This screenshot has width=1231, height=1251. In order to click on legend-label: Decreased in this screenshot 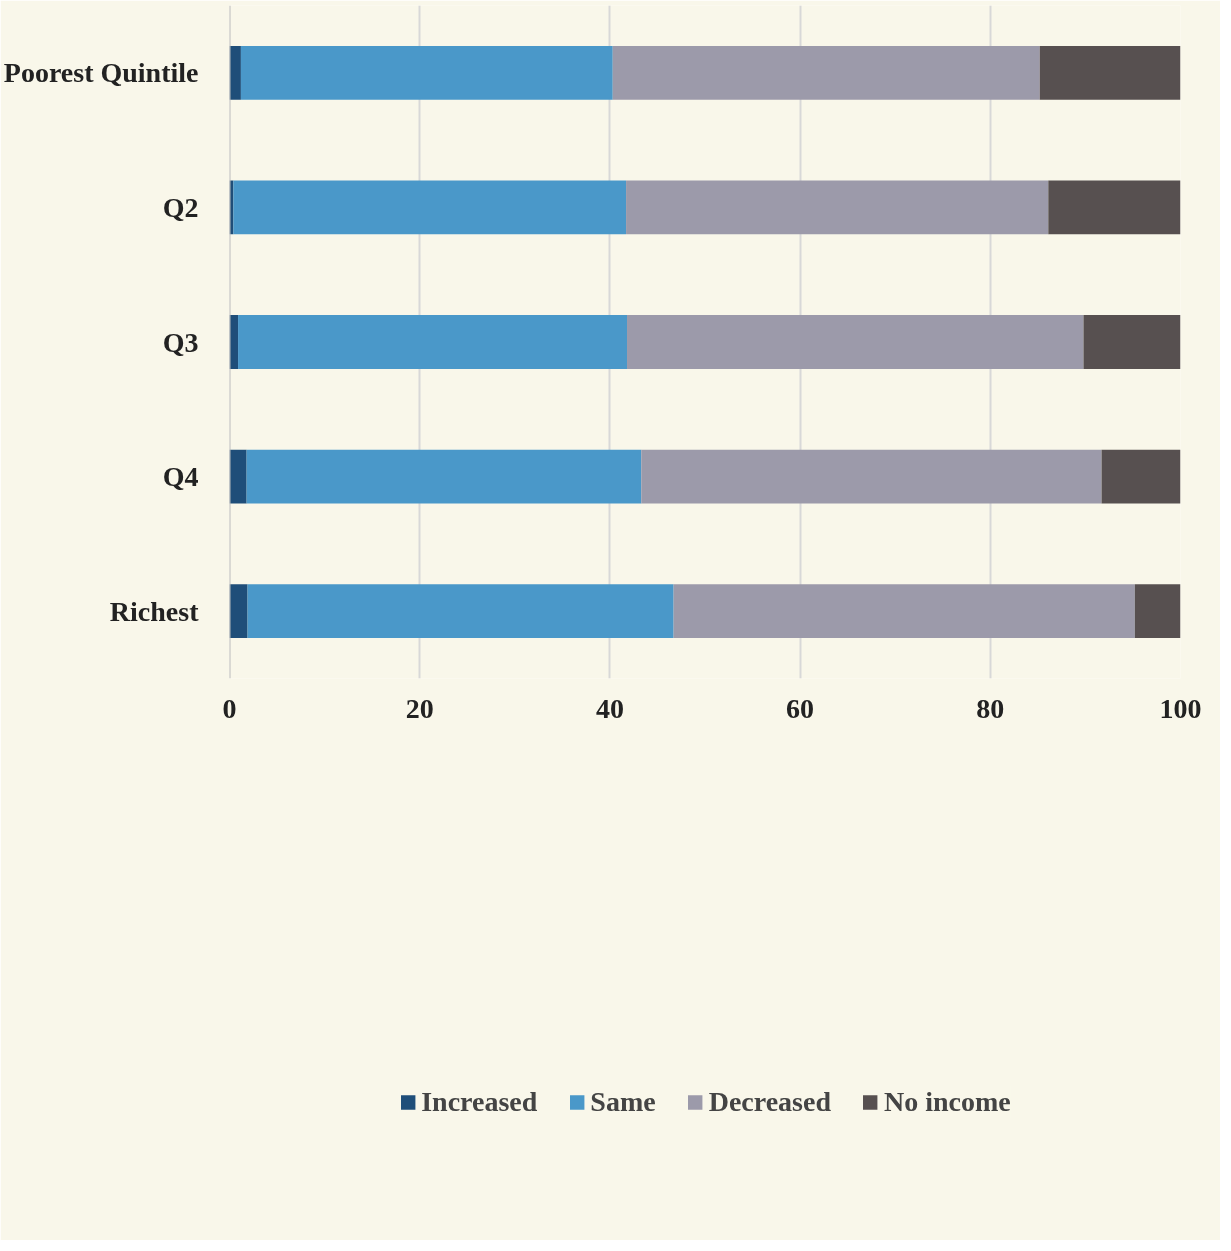, I will do `click(770, 1102)`.